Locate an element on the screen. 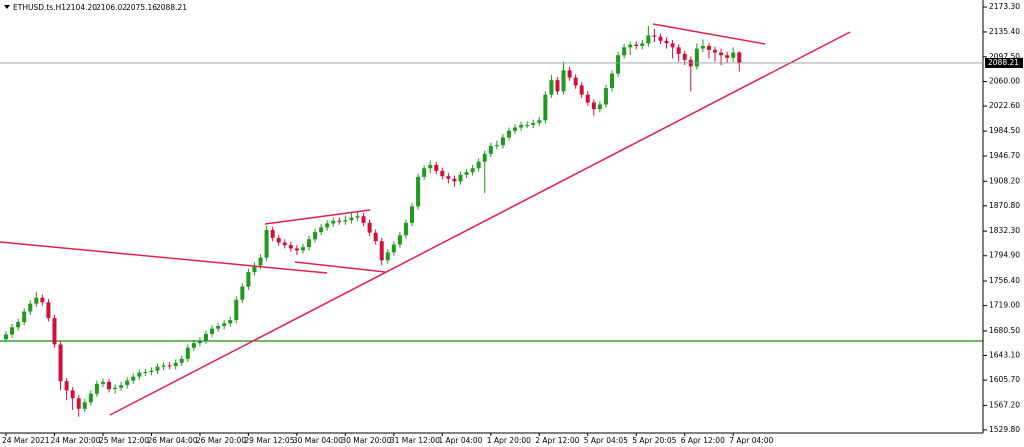 This screenshot has width=1024, height=447. x-tick-label: 24 Mar 20:00 is located at coordinates (75, 440).